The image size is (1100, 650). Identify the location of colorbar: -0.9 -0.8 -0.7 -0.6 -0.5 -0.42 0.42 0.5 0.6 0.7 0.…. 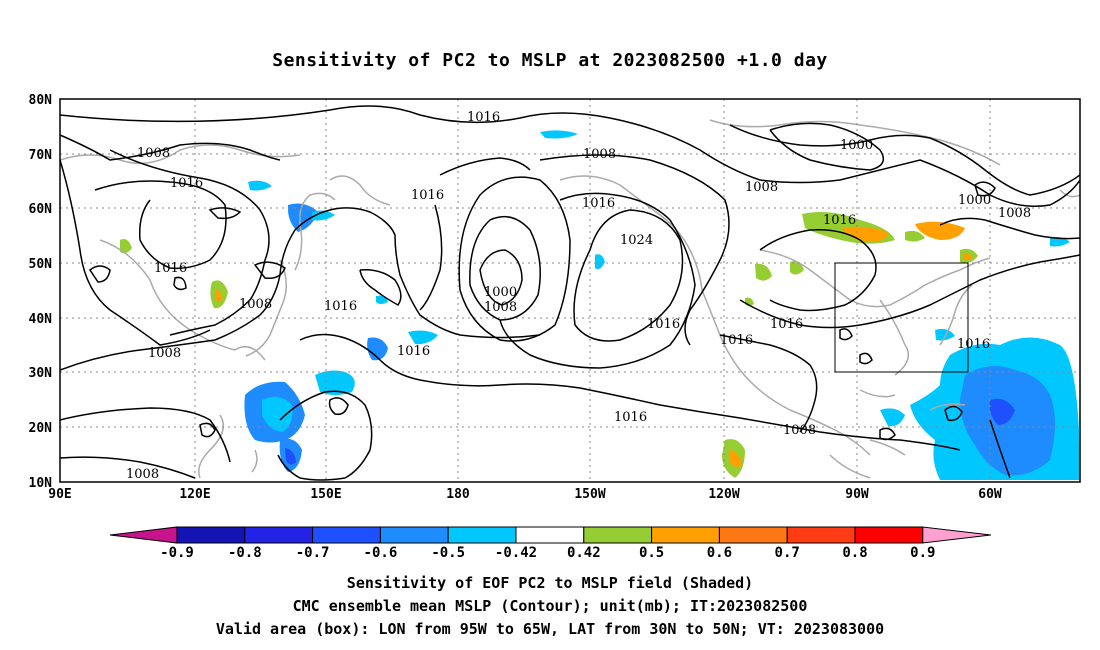
(550, 543).